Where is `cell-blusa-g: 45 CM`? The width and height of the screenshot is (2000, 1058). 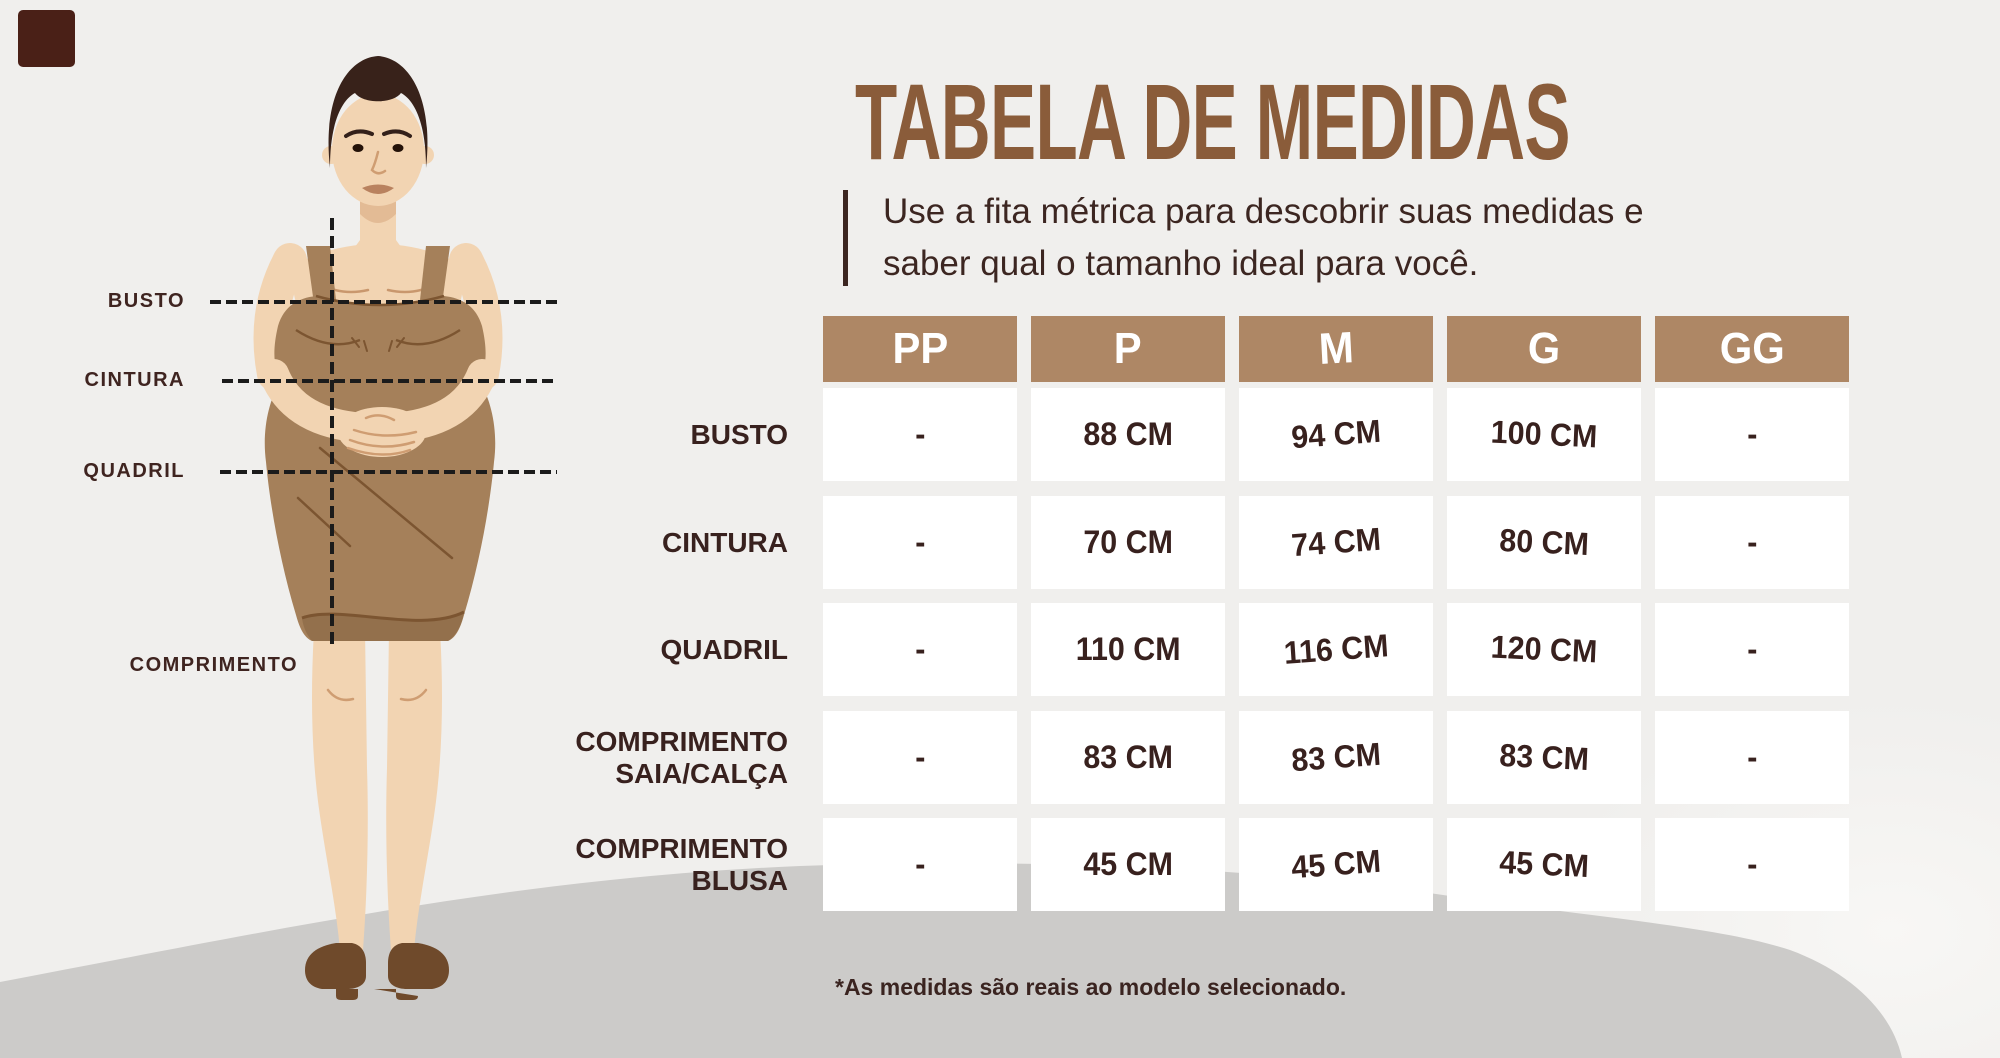
cell-blusa-g: 45 CM is located at coordinates (1544, 864).